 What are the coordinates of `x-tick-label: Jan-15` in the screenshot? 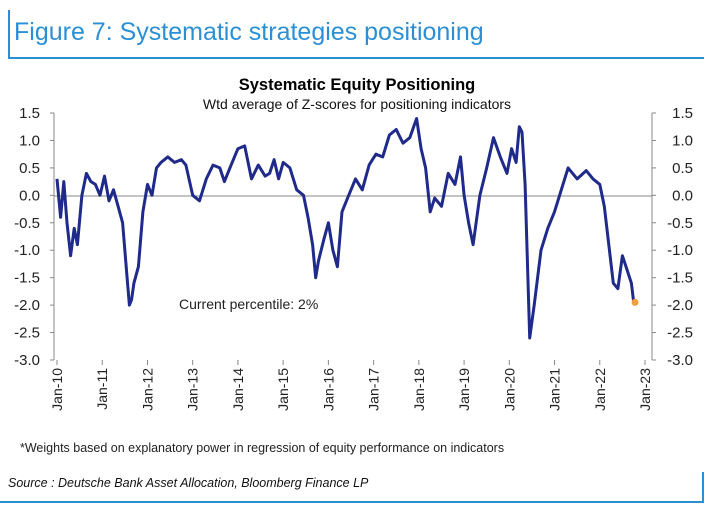 It's located at (283, 389).